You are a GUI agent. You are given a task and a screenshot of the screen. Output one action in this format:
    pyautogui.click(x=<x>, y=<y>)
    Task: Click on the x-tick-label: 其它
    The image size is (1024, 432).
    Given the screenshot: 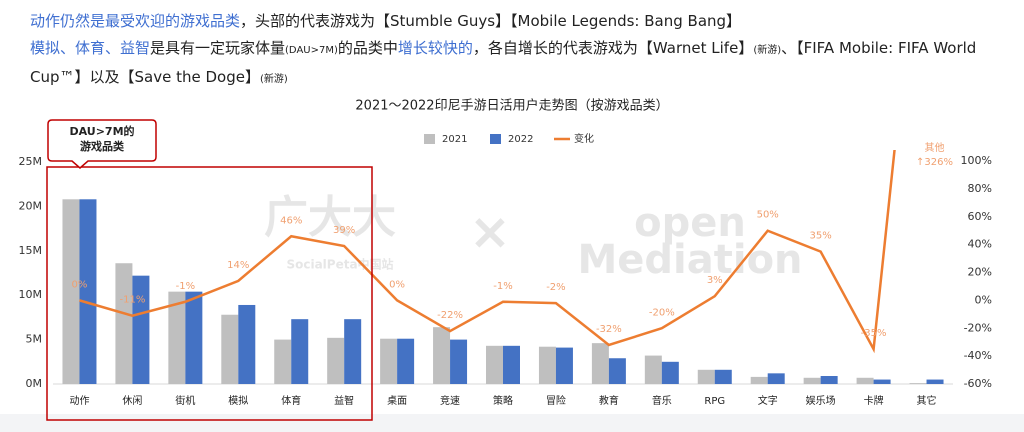 What is the action you would take?
    pyautogui.click(x=927, y=400)
    